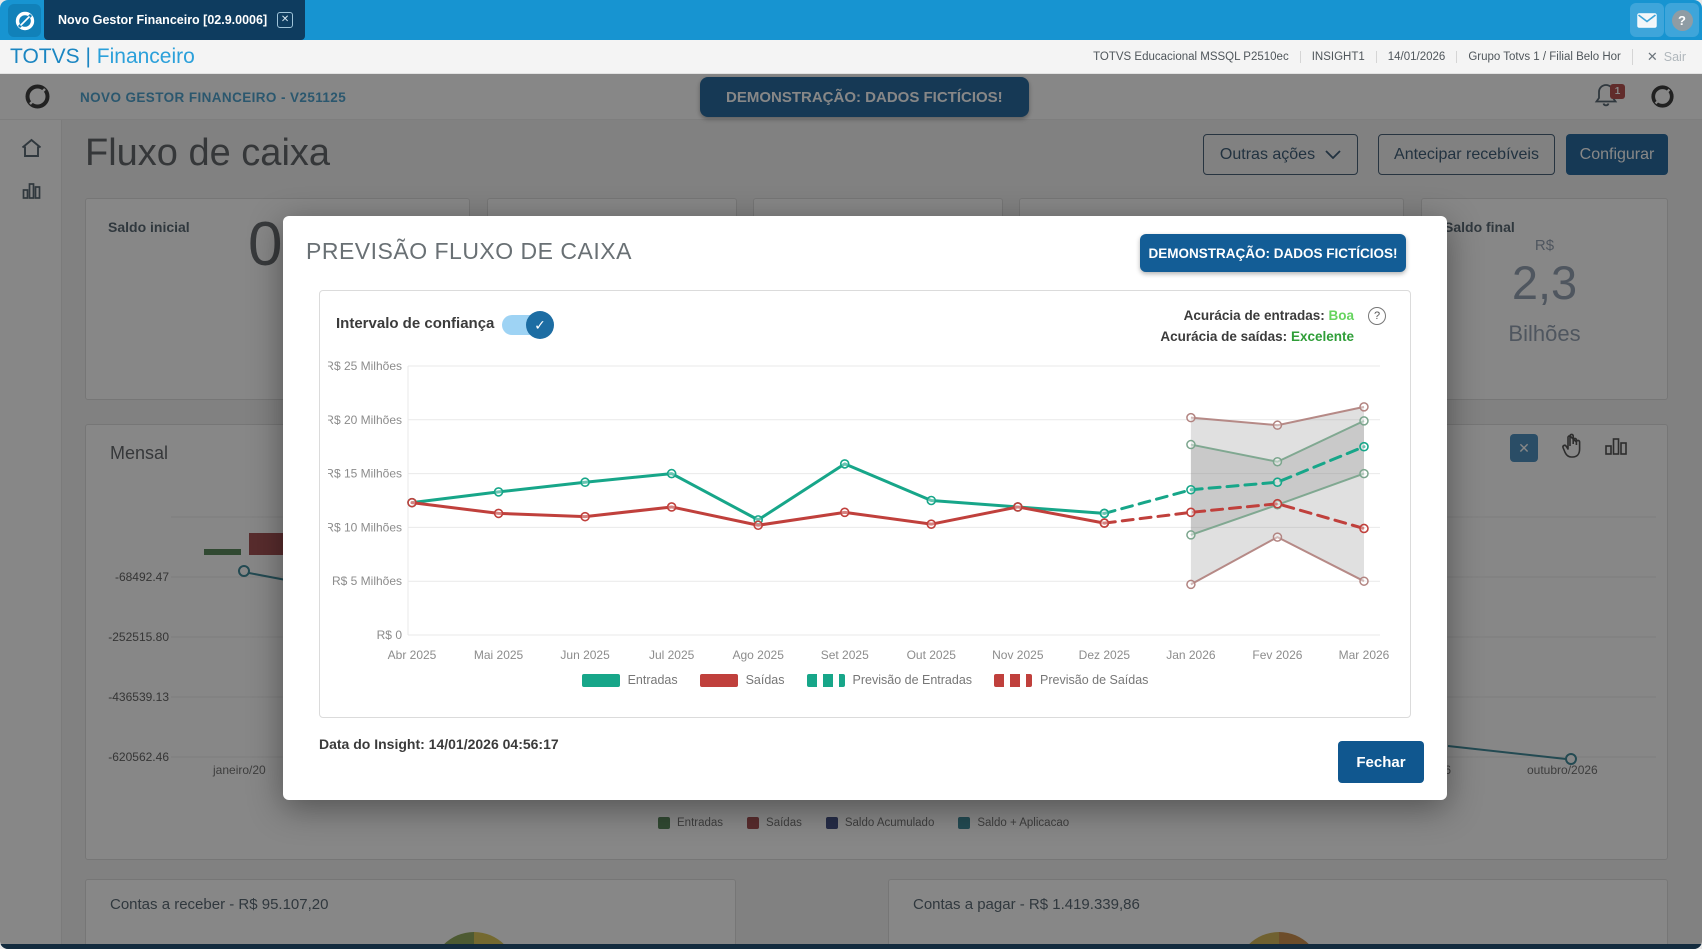  What do you see at coordinates (932, 655) in the screenshot?
I see `svg-text: Out 2025` at bounding box center [932, 655].